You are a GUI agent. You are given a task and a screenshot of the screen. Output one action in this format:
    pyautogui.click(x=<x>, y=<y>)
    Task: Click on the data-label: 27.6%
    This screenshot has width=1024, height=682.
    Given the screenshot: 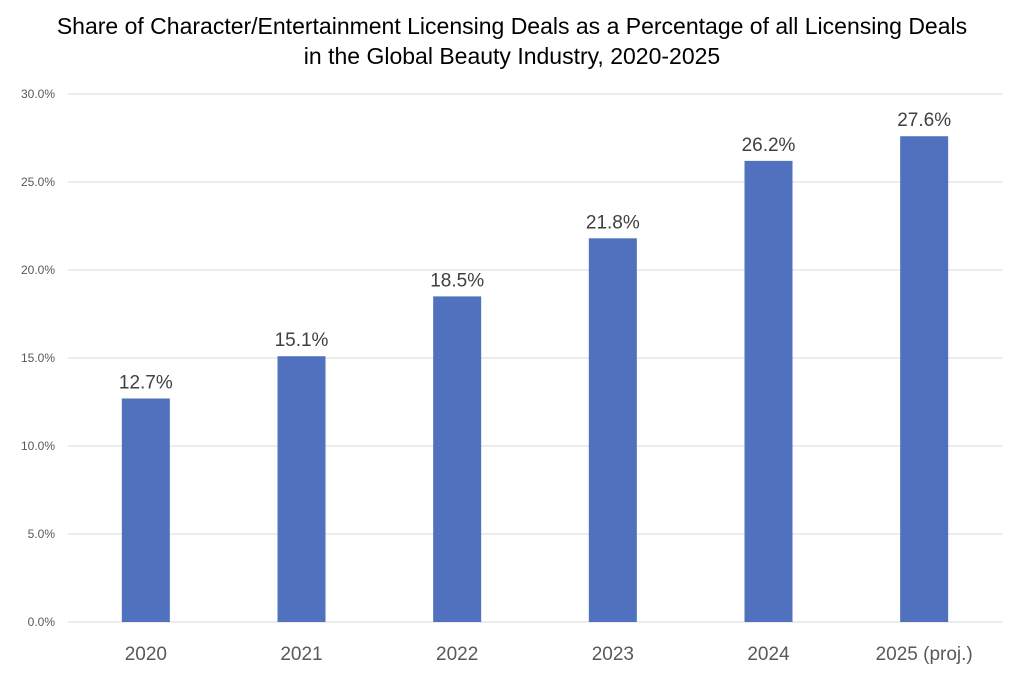 What is the action you would take?
    pyautogui.click(x=924, y=120)
    